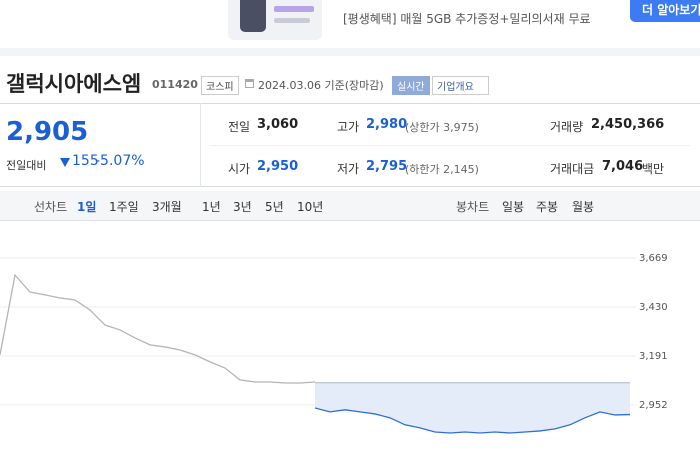 Image resolution: width=700 pixels, height=450 pixels. Describe the element at coordinates (242, 207) in the screenshot. I see `period-tab: 3년` at that location.